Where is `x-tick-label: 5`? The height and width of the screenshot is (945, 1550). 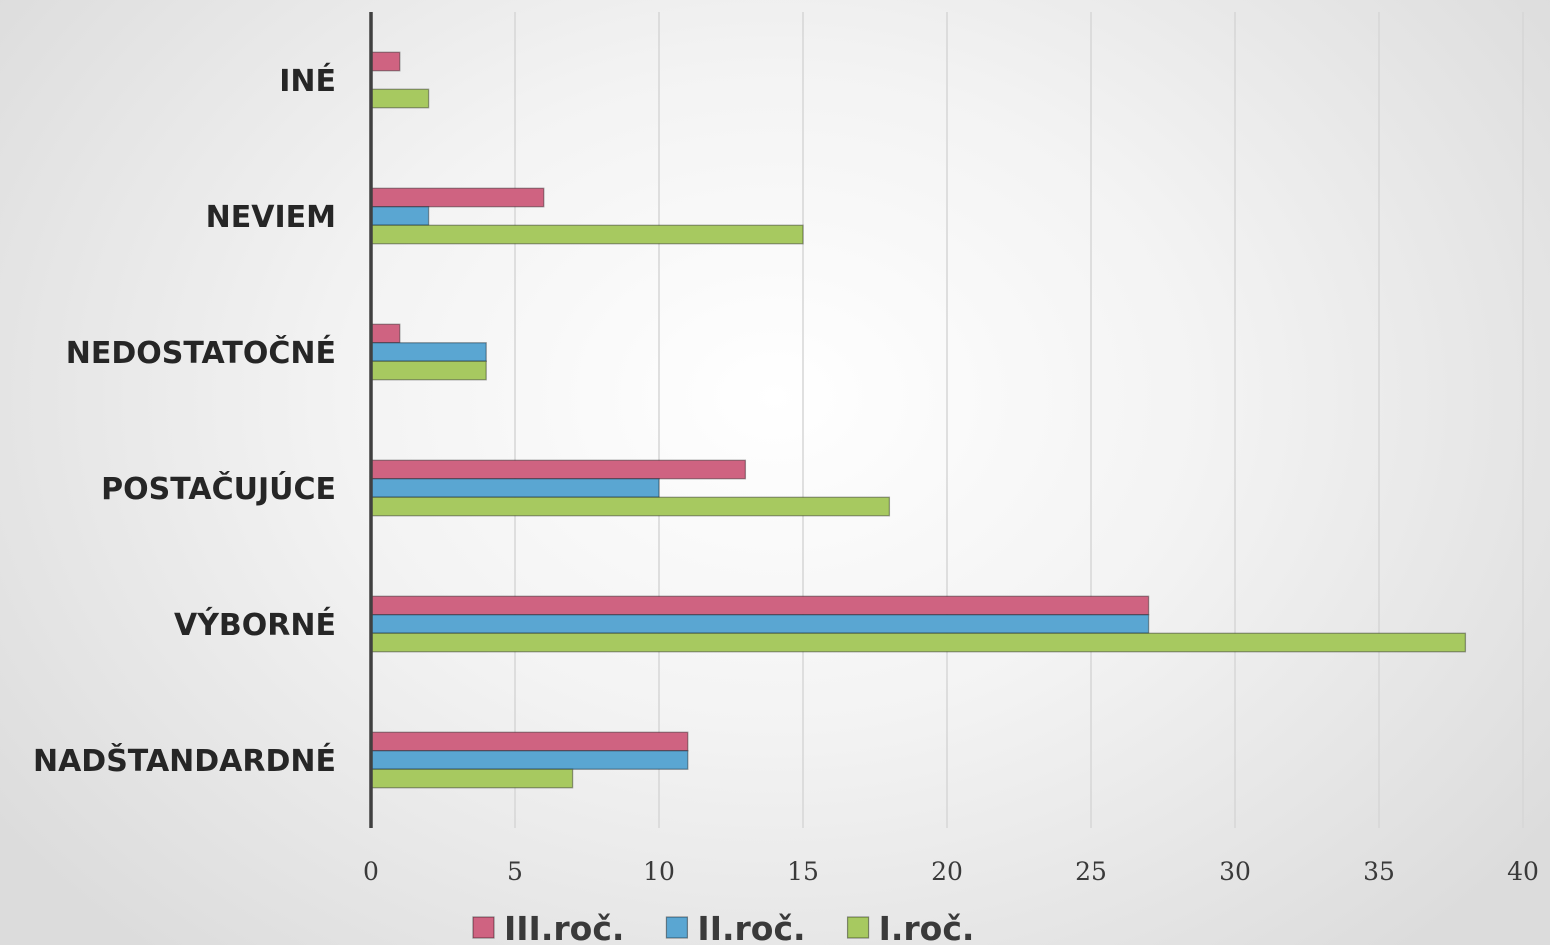
x-tick-label: 5 is located at coordinates (515, 871).